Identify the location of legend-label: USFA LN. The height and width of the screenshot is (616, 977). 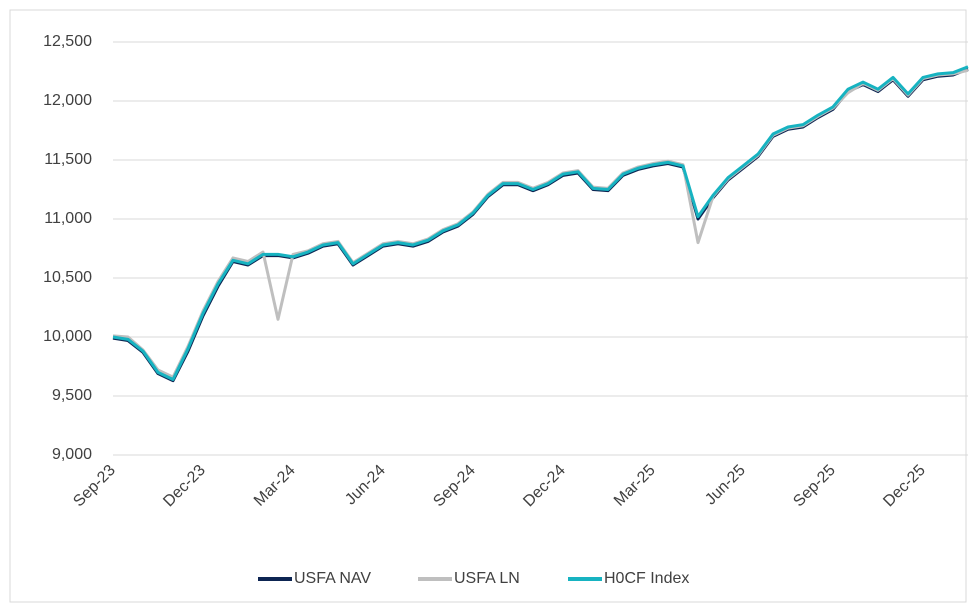
(487, 578).